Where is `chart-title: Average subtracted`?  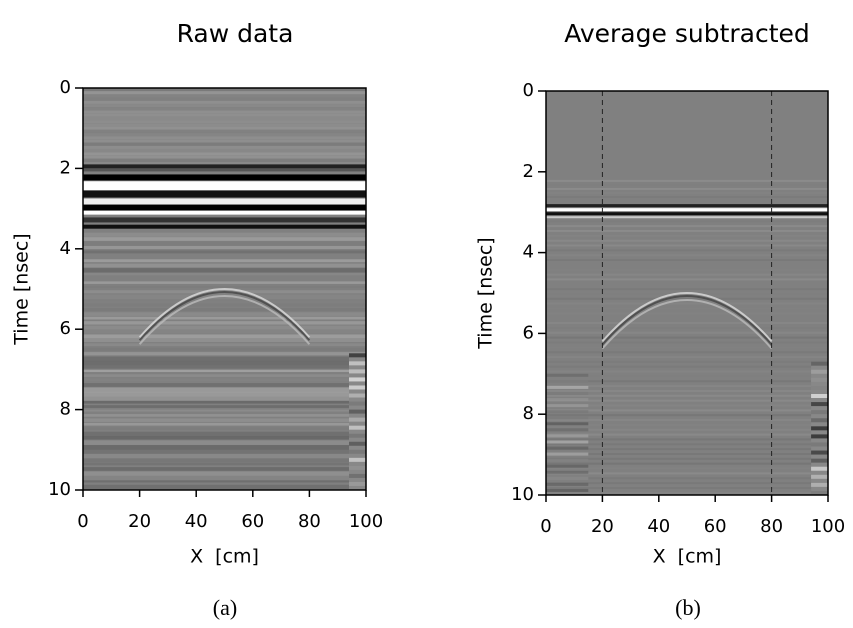 chart-title: Average subtracted is located at coordinates (687, 33).